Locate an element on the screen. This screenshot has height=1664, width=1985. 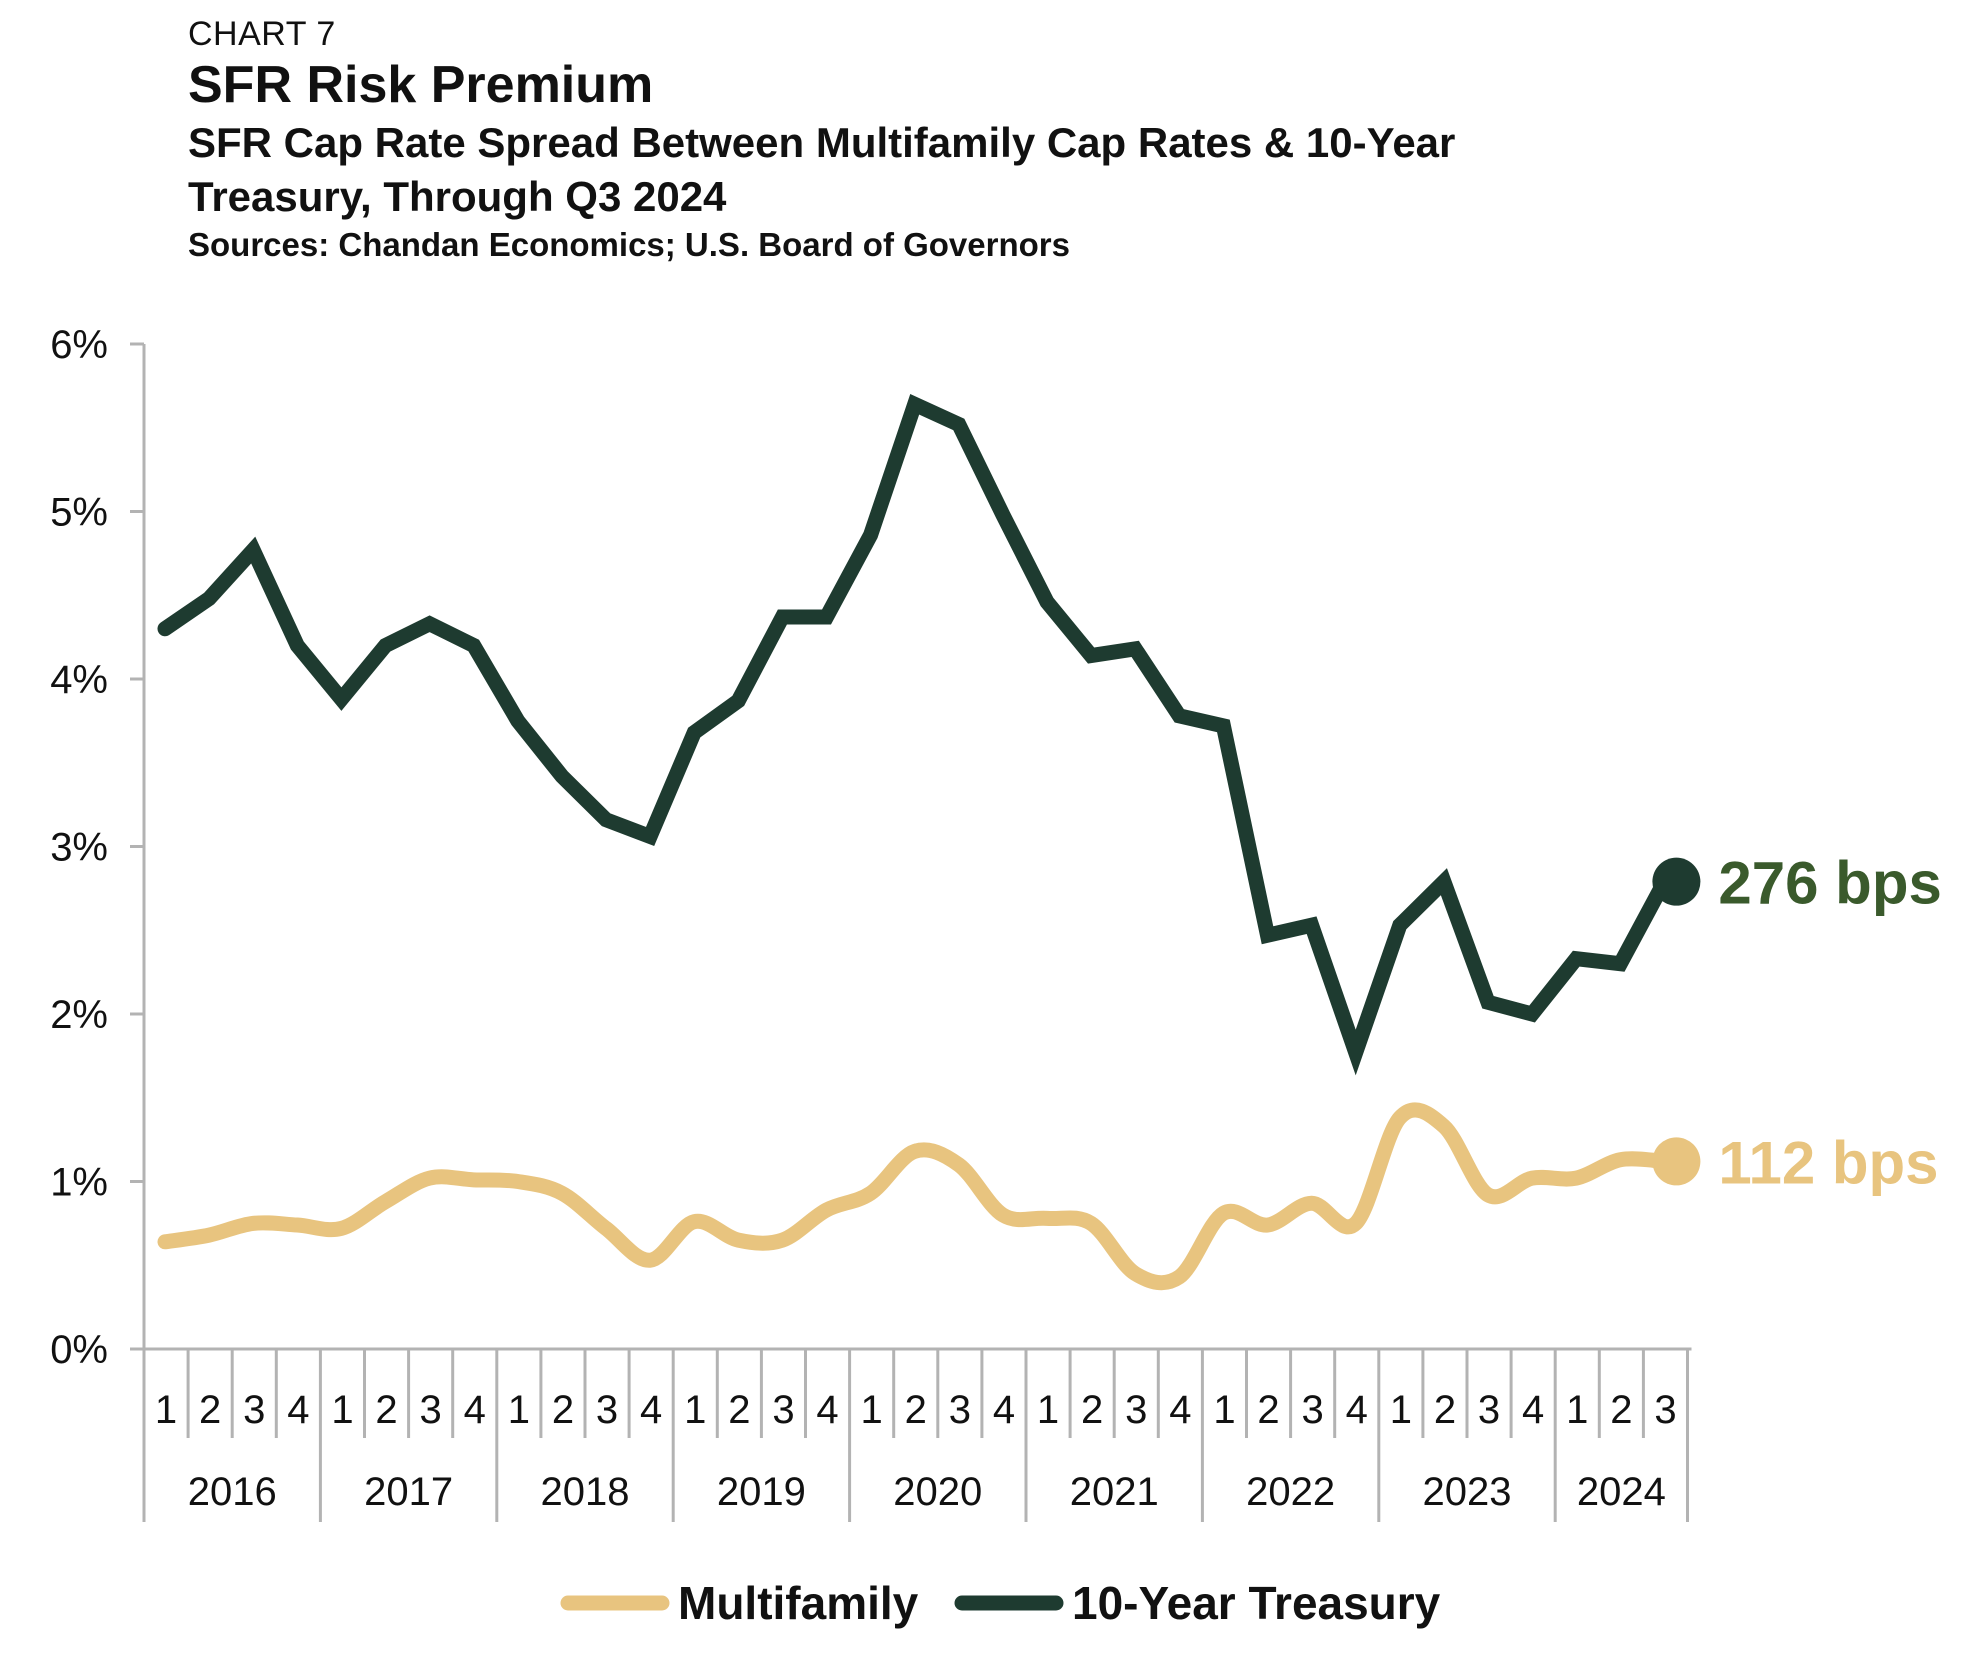
x-year-label: 2024 is located at coordinates (1621, 1492).